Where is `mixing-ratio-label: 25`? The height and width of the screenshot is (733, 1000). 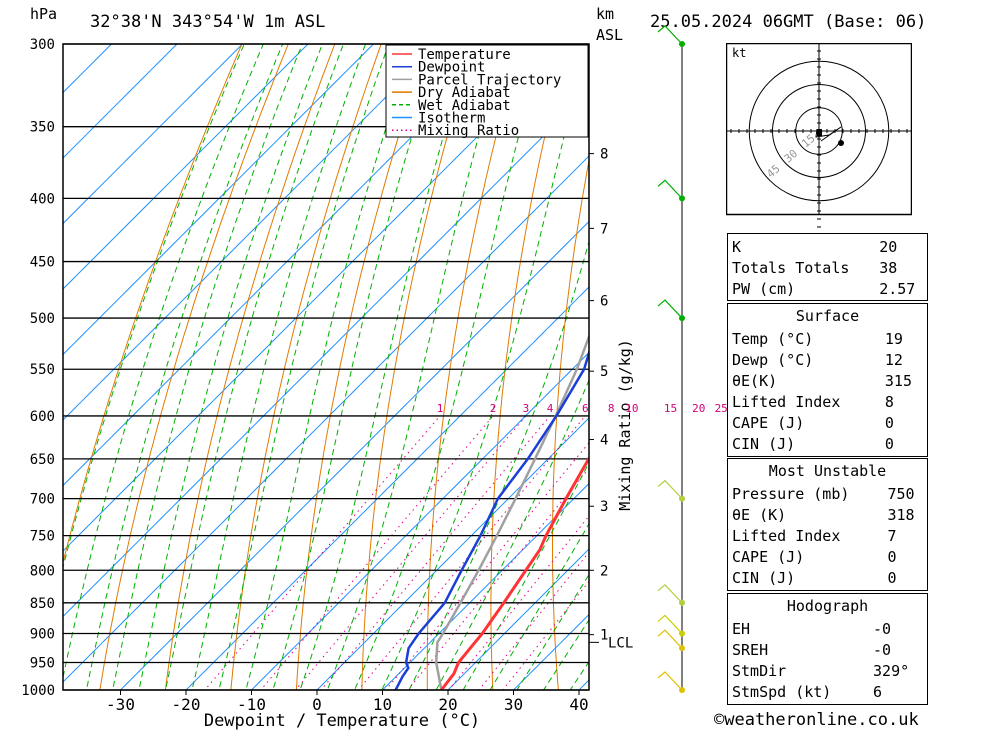
mixing-ratio-label: 25 is located at coordinates (721, 408).